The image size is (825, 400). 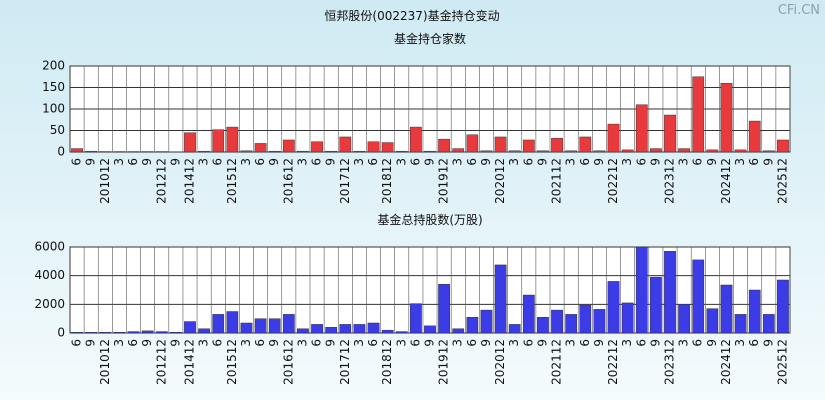 What do you see at coordinates (726, 181) in the screenshot?
I see `x-tick-label: 202412` at bounding box center [726, 181].